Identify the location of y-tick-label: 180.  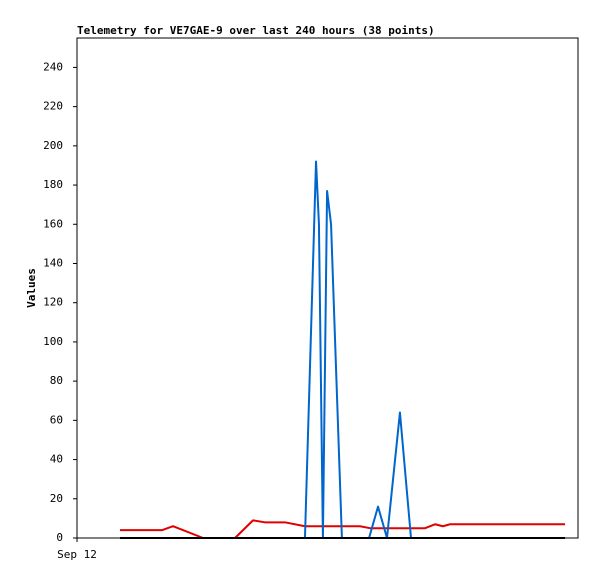
(53, 184).